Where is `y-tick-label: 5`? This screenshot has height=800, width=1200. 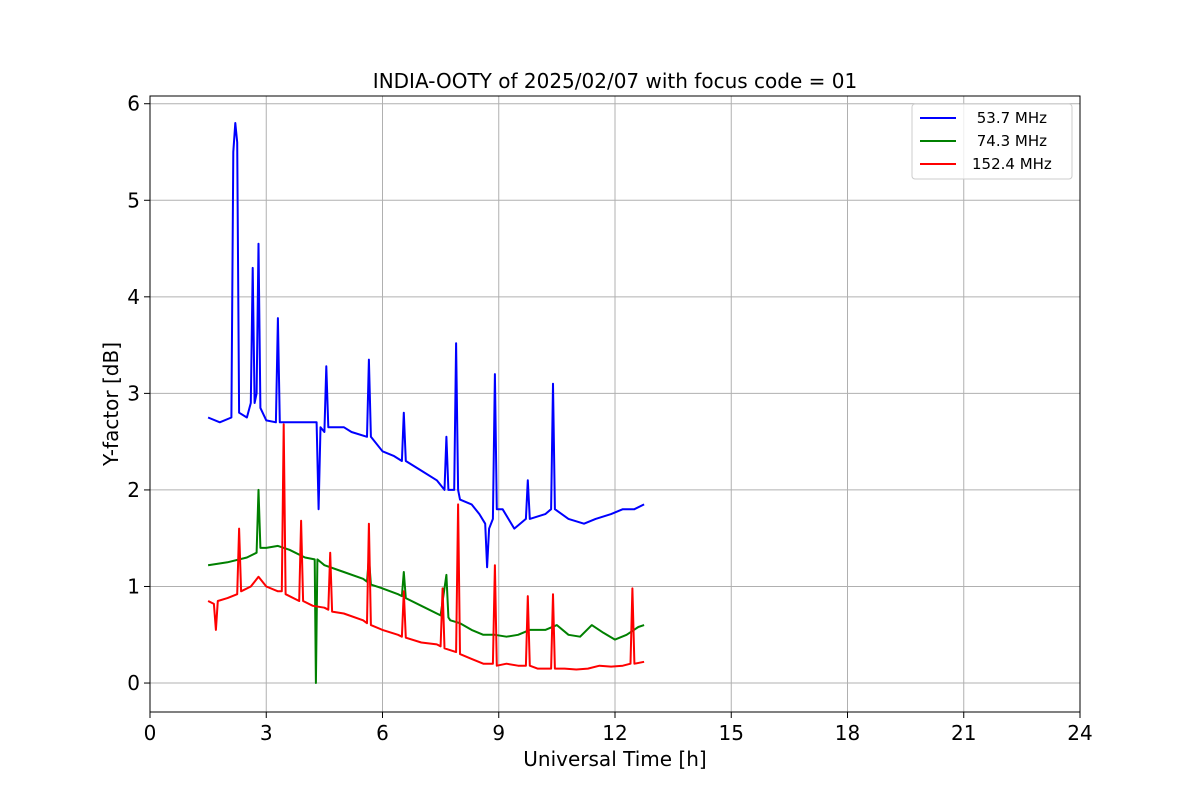 y-tick-label: 5 is located at coordinates (133, 200).